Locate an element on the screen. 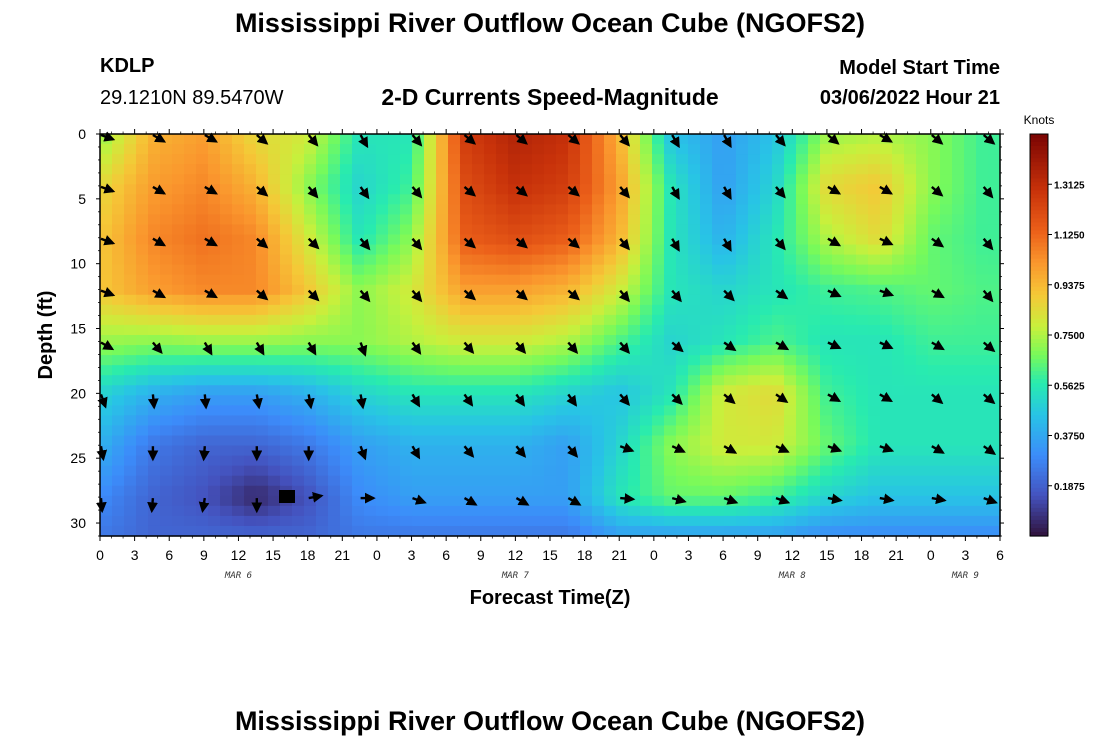 The image size is (1100, 750). x-tick-label: 3 is located at coordinates (135, 555).